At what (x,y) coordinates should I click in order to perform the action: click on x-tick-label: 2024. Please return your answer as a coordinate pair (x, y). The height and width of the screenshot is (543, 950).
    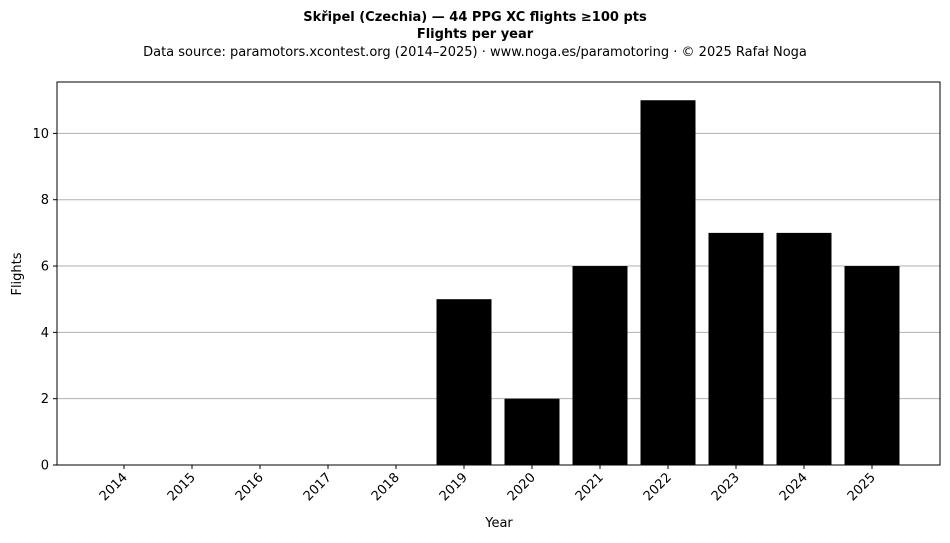
    Looking at the image, I should click on (794, 487).